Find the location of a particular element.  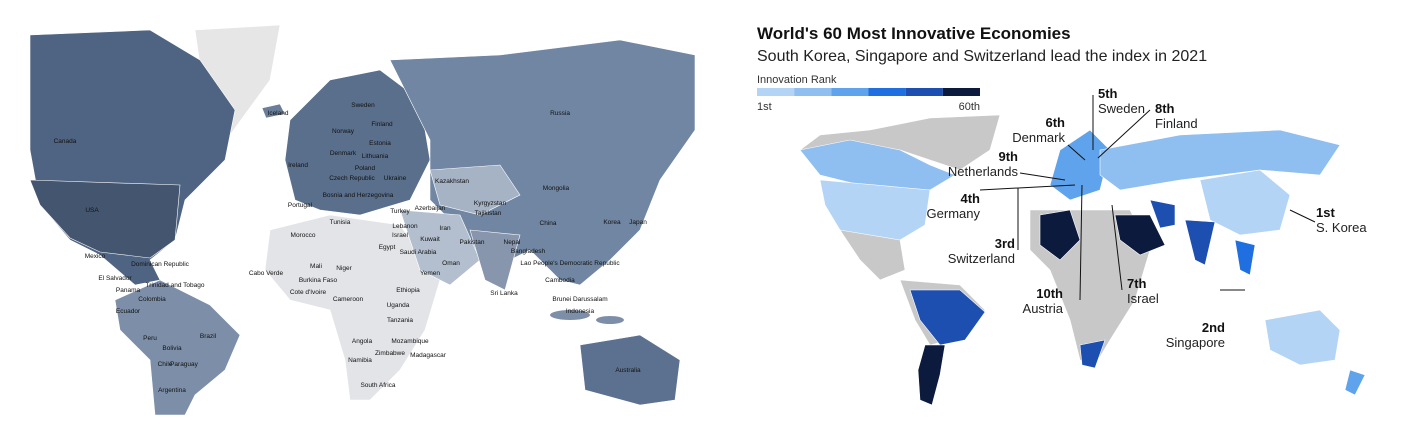

country-label: Ukraine is located at coordinates (395, 178).